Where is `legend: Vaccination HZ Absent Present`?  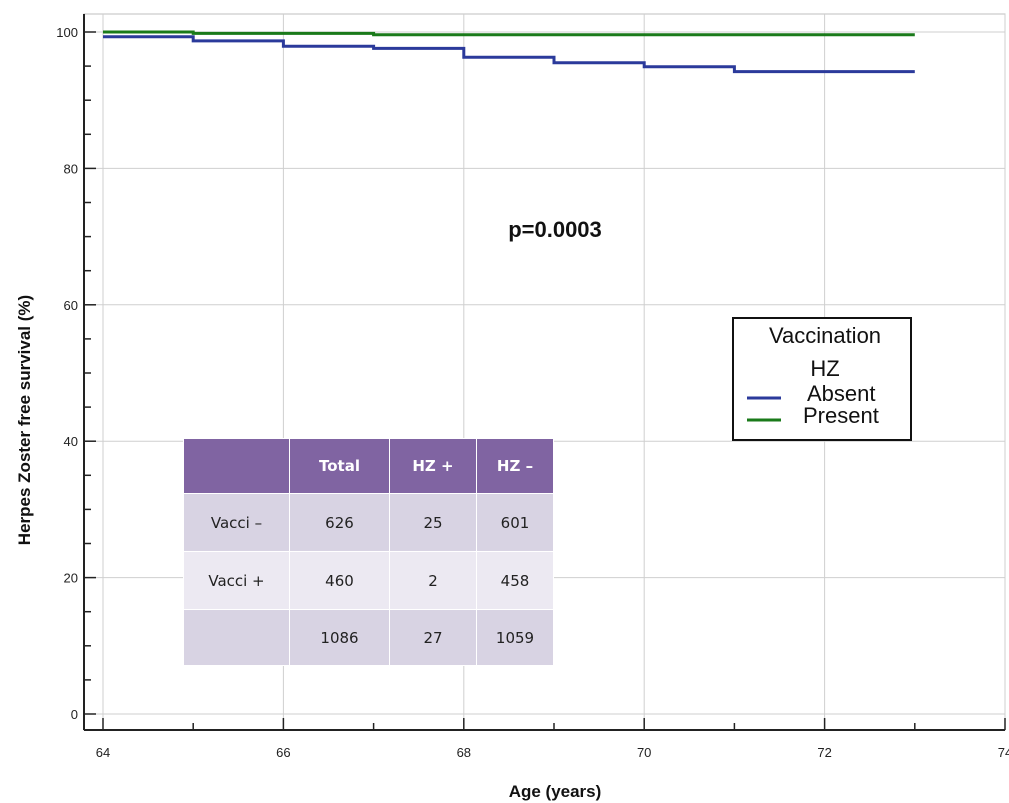
legend: Vaccination HZ Absent Present is located at coordinates (822, 379).